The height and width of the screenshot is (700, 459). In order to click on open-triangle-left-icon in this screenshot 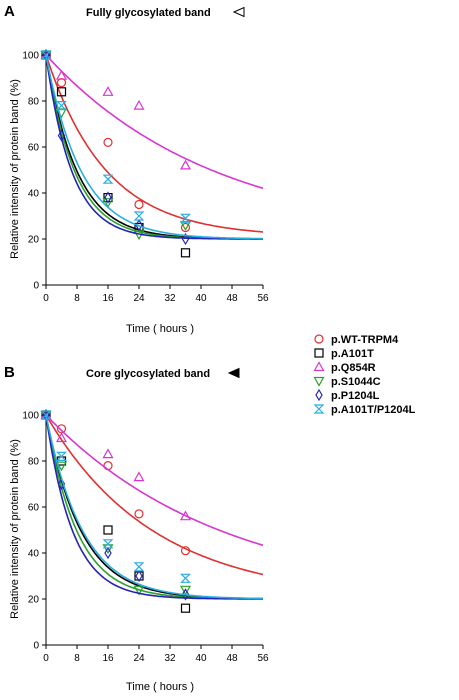, I will do `click(238, 12)`.